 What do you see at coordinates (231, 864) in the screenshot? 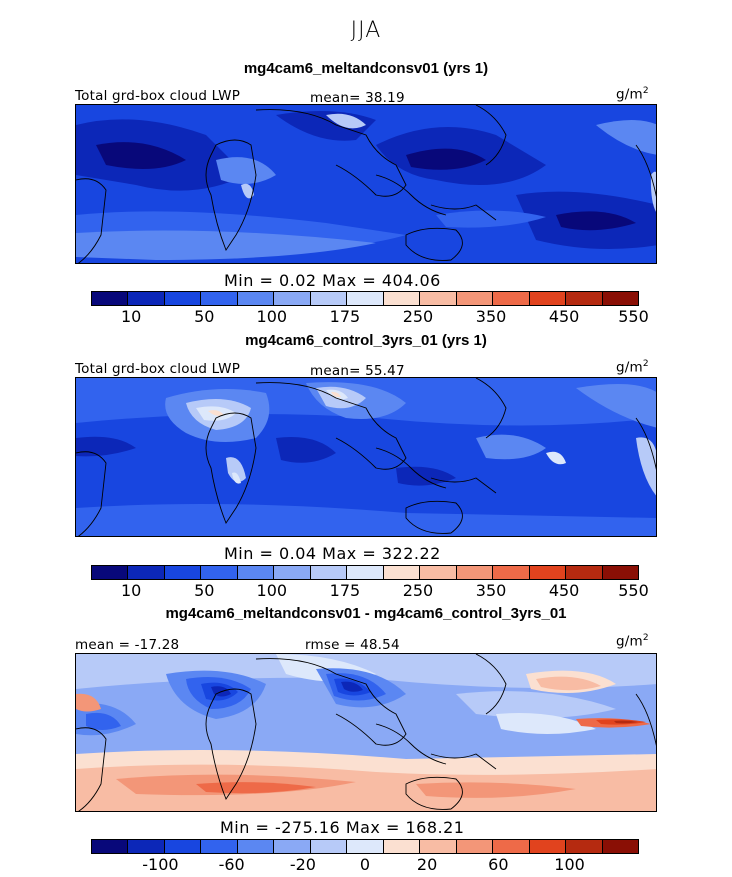
I see `colorbar-tick-label: -60` at bounding box center [231, 864].